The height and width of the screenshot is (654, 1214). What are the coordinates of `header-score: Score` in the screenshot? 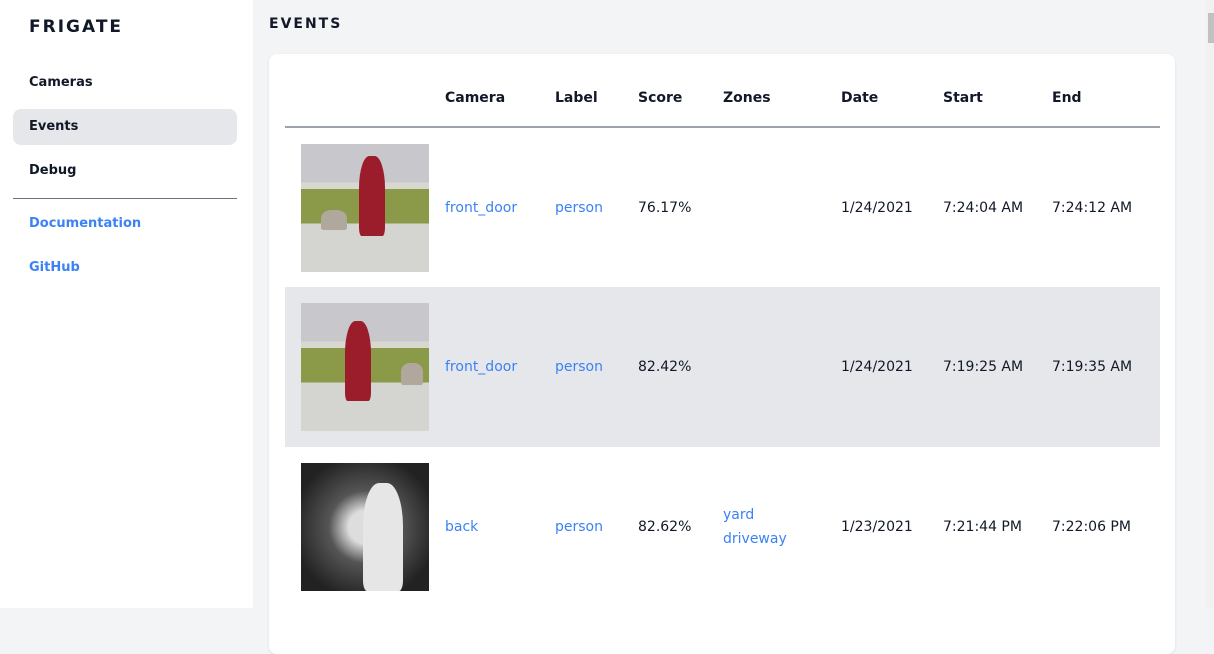 It's located at (680, 99).